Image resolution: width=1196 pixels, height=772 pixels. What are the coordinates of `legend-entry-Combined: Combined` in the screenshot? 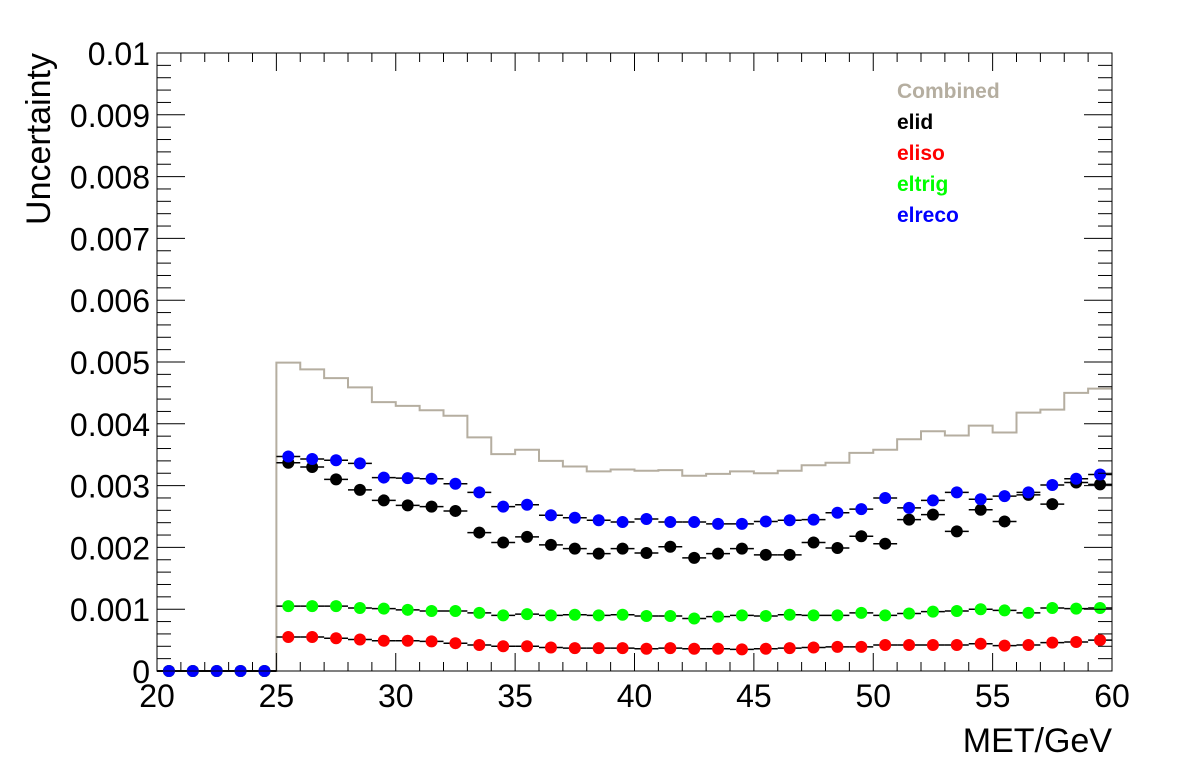 It's located at (948, 91).